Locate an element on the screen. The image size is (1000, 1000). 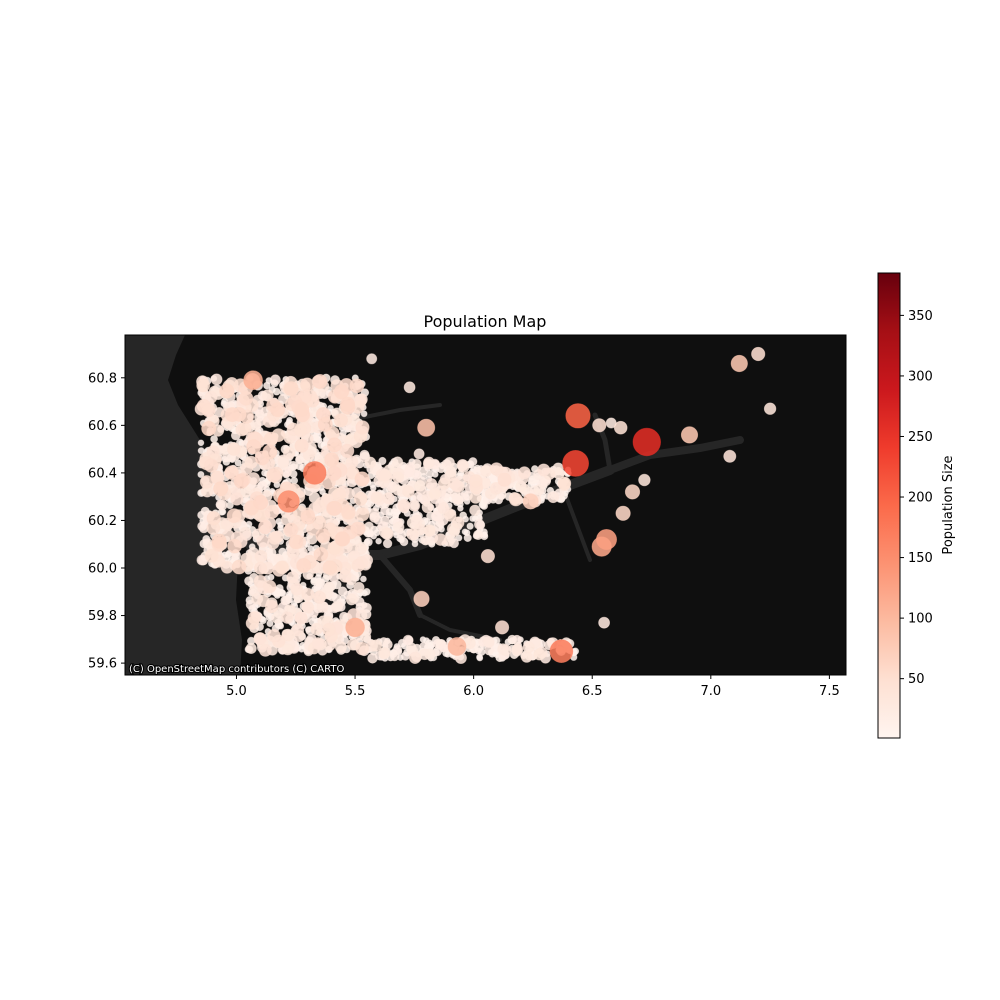
map-attribution: (C) OpenStreetMap contributors (C) CARTO is located at coordinates (236, 669).